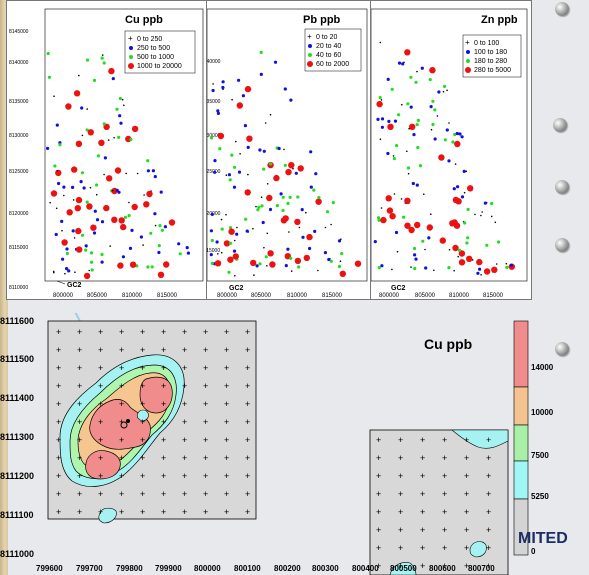 This screenshot has height=575, width=589. Describe the element at coordinates (562, 349) in the screenshot. I see `bullet-icon` at that location.